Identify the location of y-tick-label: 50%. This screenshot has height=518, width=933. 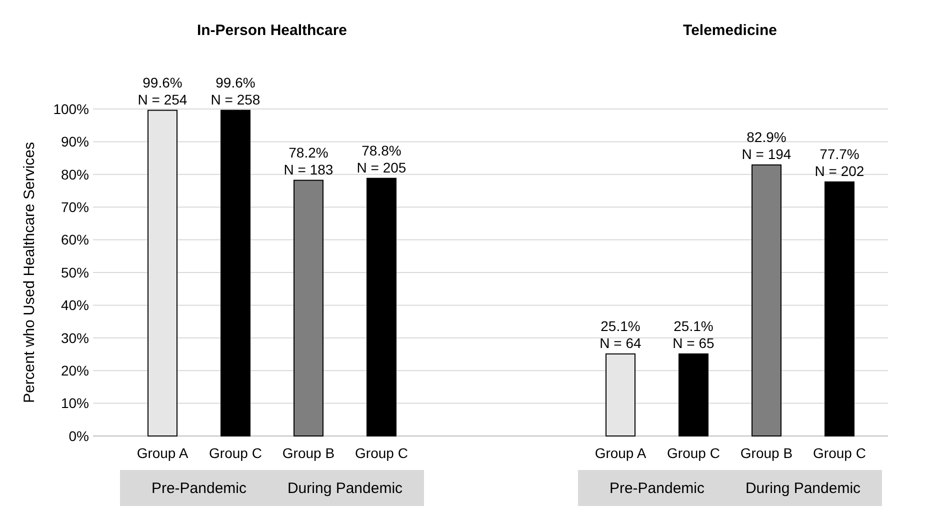
(74, 272).